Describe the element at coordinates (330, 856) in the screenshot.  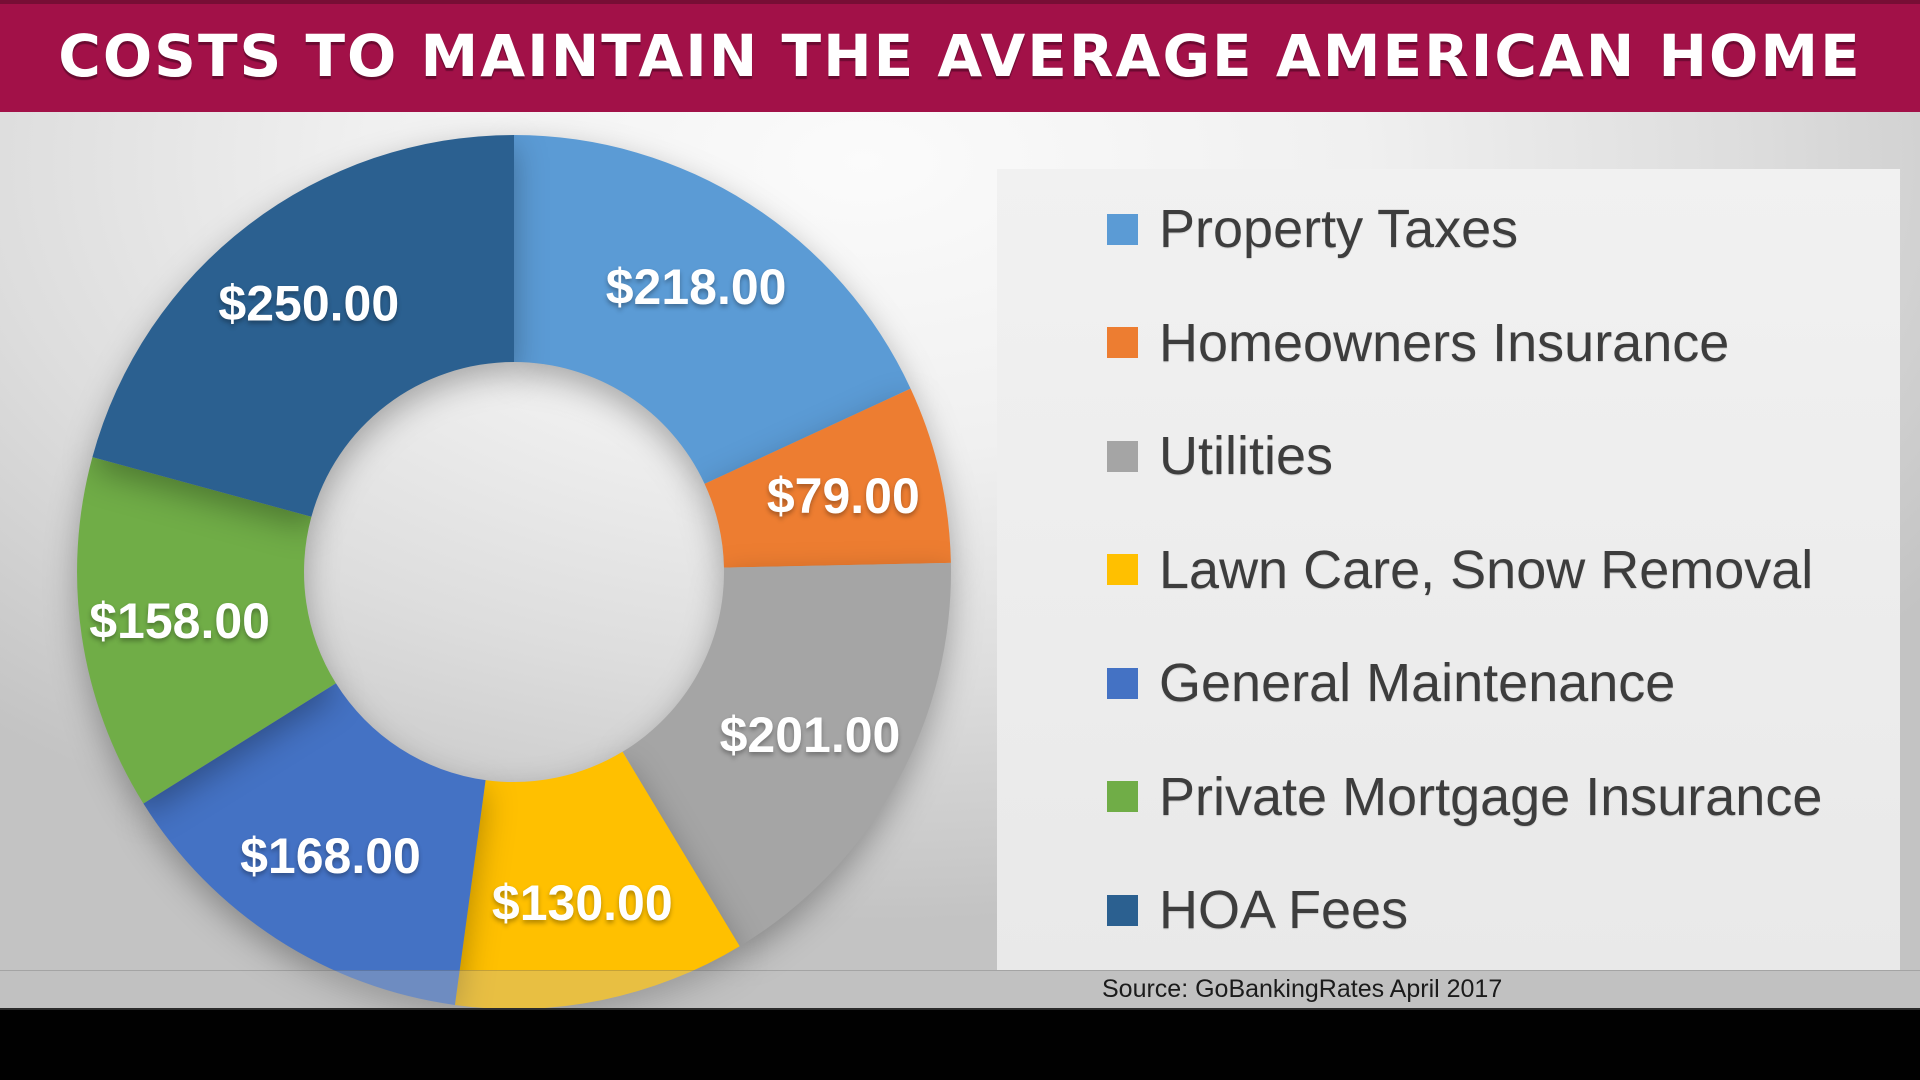
I see `slice-value-label-general-maintenance: $168.00` at that location.